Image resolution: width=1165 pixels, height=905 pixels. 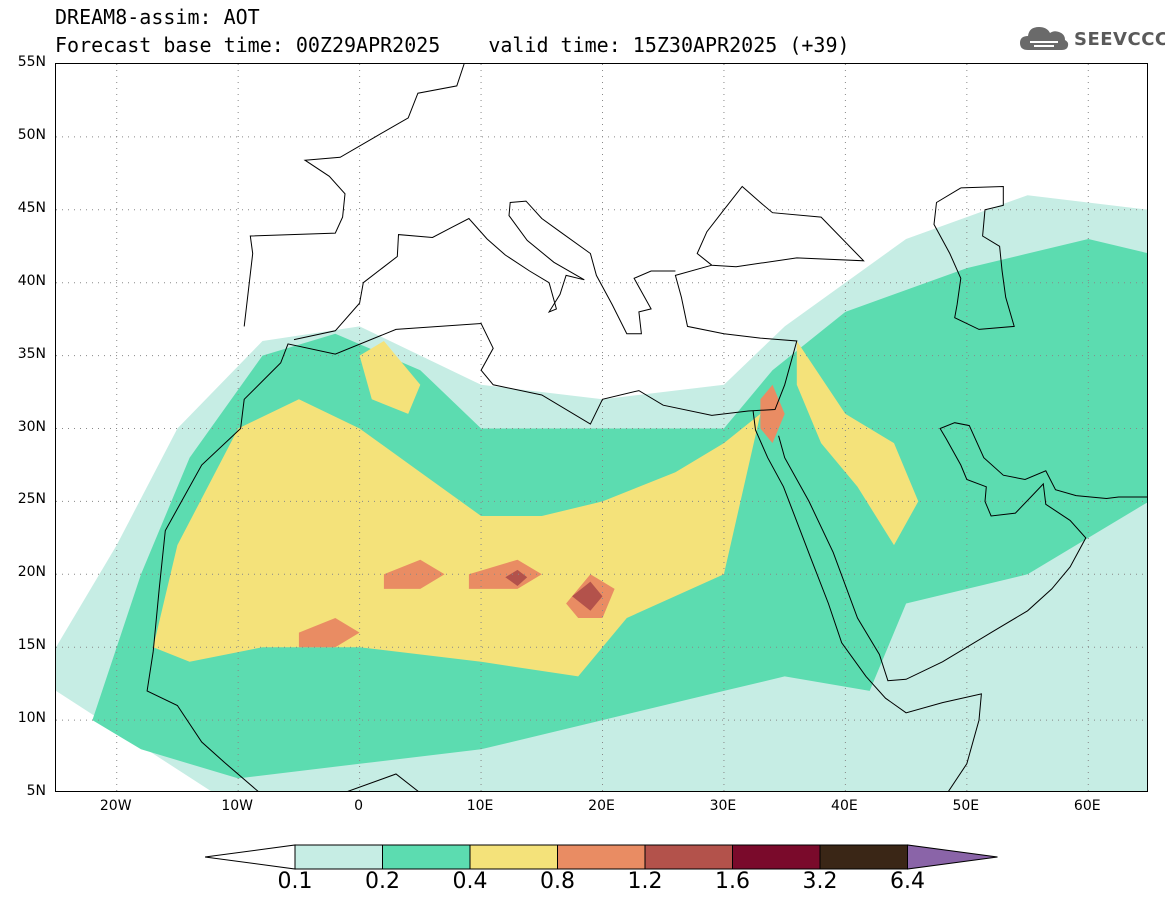 What do you see at coordinates (31, 499) in the screenshot?
I see `lat-label-25N: 25N` at bounding box center [31, 499].